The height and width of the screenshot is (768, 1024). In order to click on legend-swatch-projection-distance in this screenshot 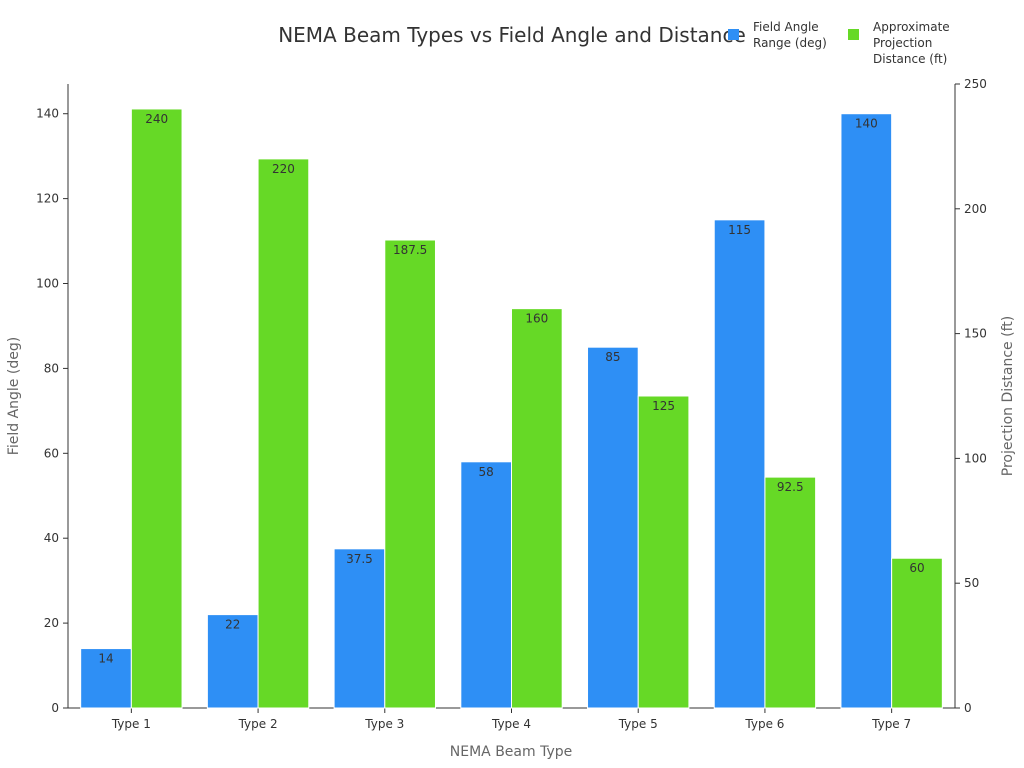, I will do `click(853, 34)`.